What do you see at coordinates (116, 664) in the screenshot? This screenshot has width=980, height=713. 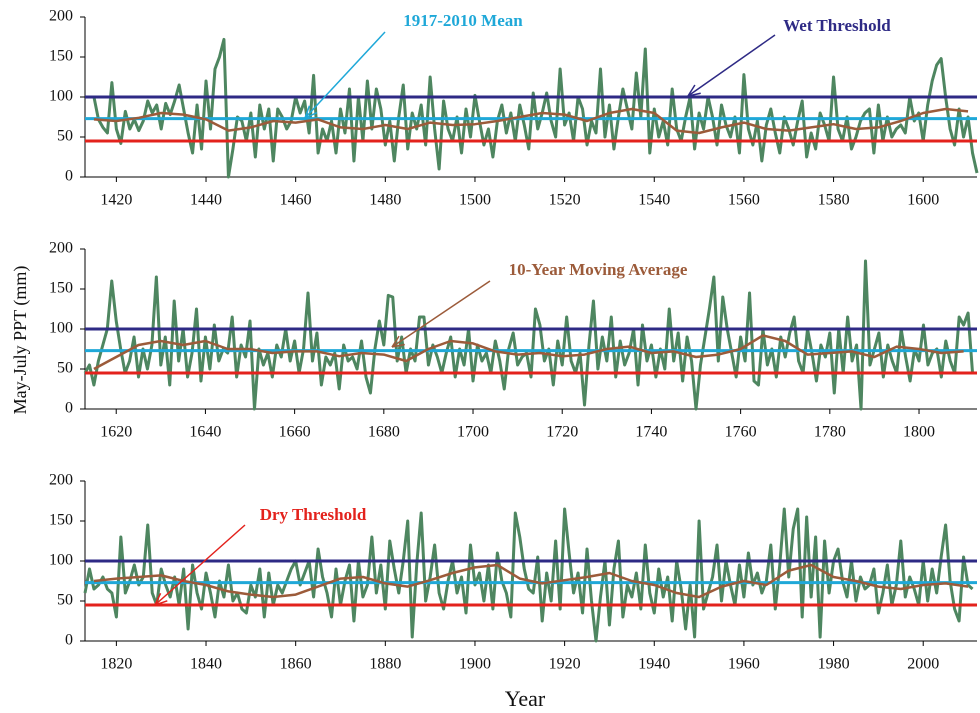 I see `x-tick-label: 1820` at bounding box center [116, 664].